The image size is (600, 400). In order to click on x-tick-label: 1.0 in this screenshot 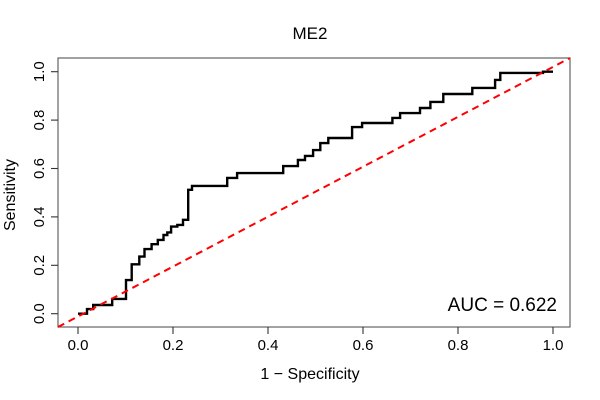, I will do `click(553, 345)`.